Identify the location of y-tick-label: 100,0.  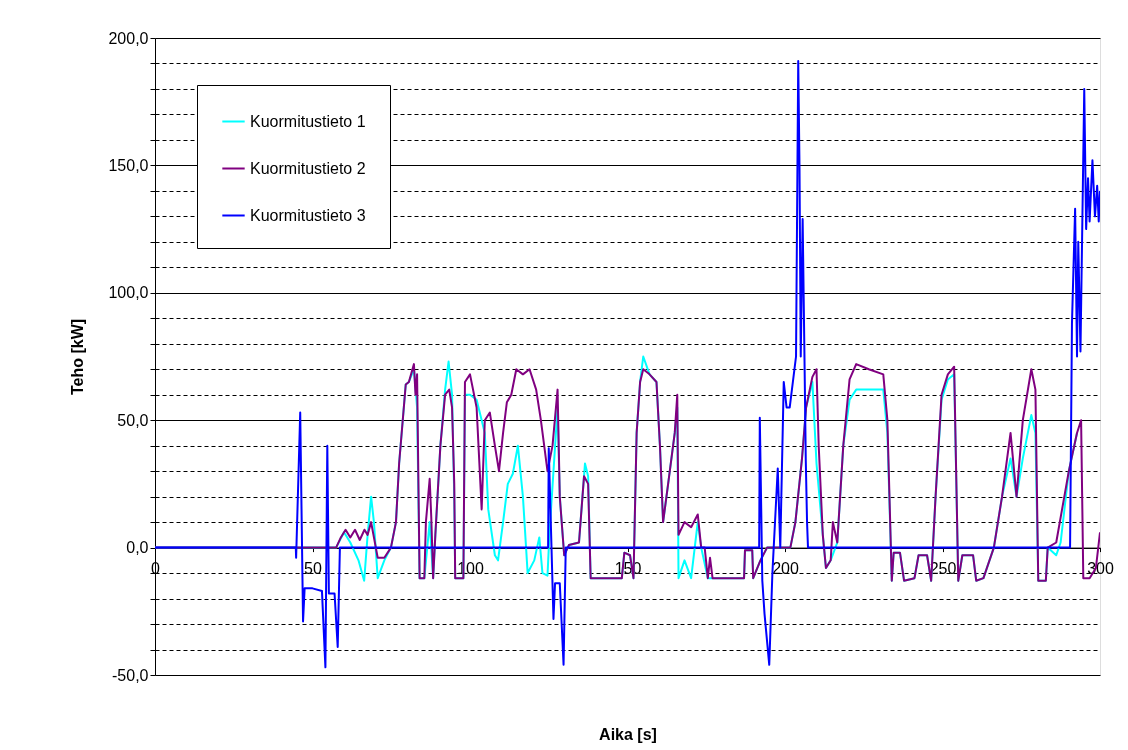
(128, 293).